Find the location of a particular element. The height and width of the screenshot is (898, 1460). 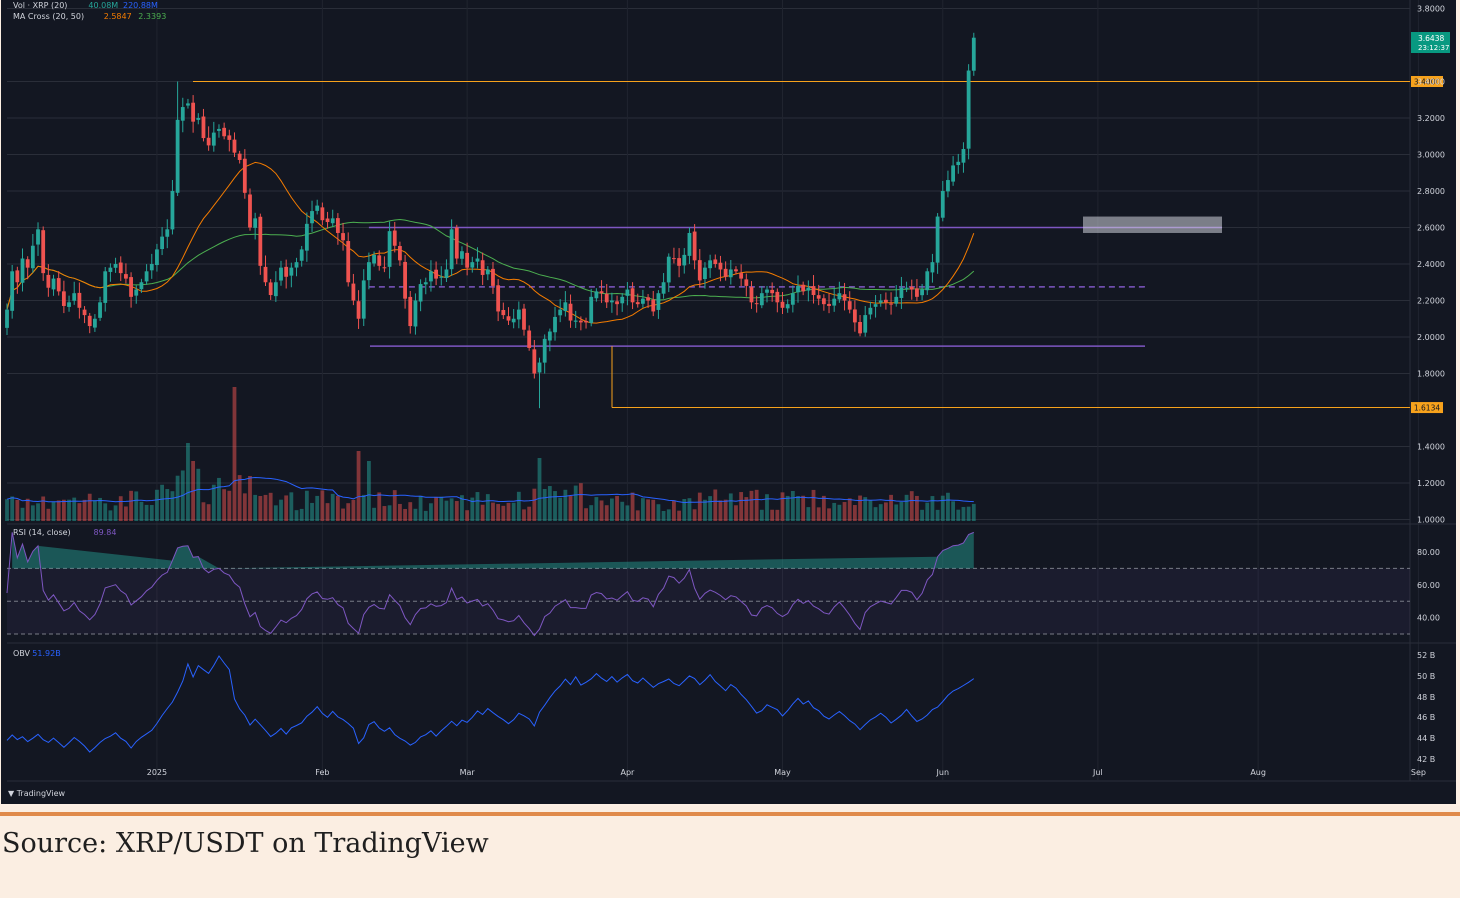

obv-tick-label: 48 B is located at coordinates (1426, 697).